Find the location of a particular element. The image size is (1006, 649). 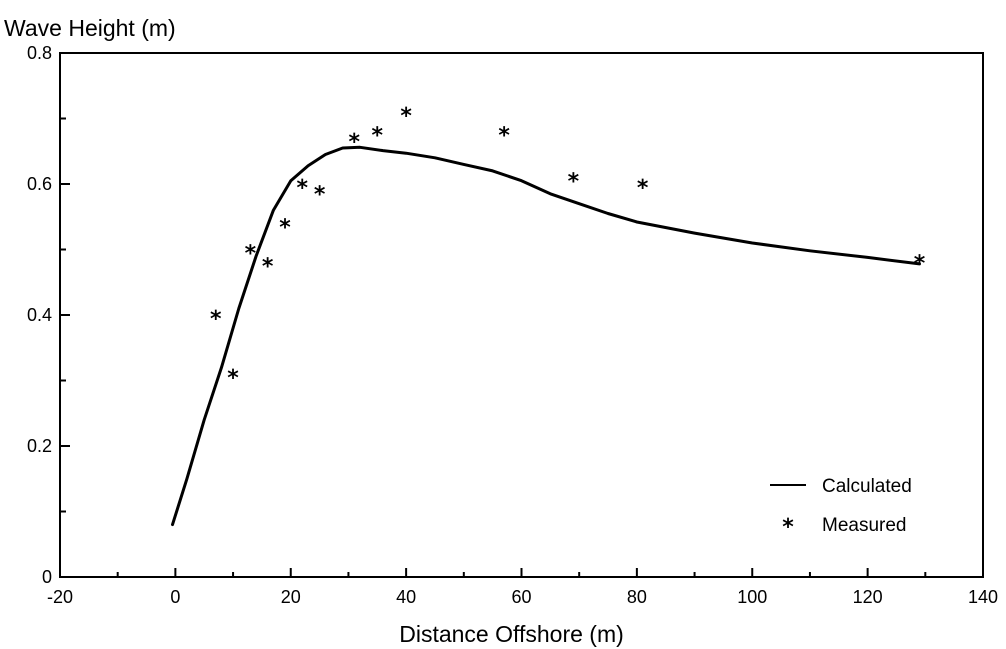

y-tick-label: 0.2 is located at coordinates (39, 446).